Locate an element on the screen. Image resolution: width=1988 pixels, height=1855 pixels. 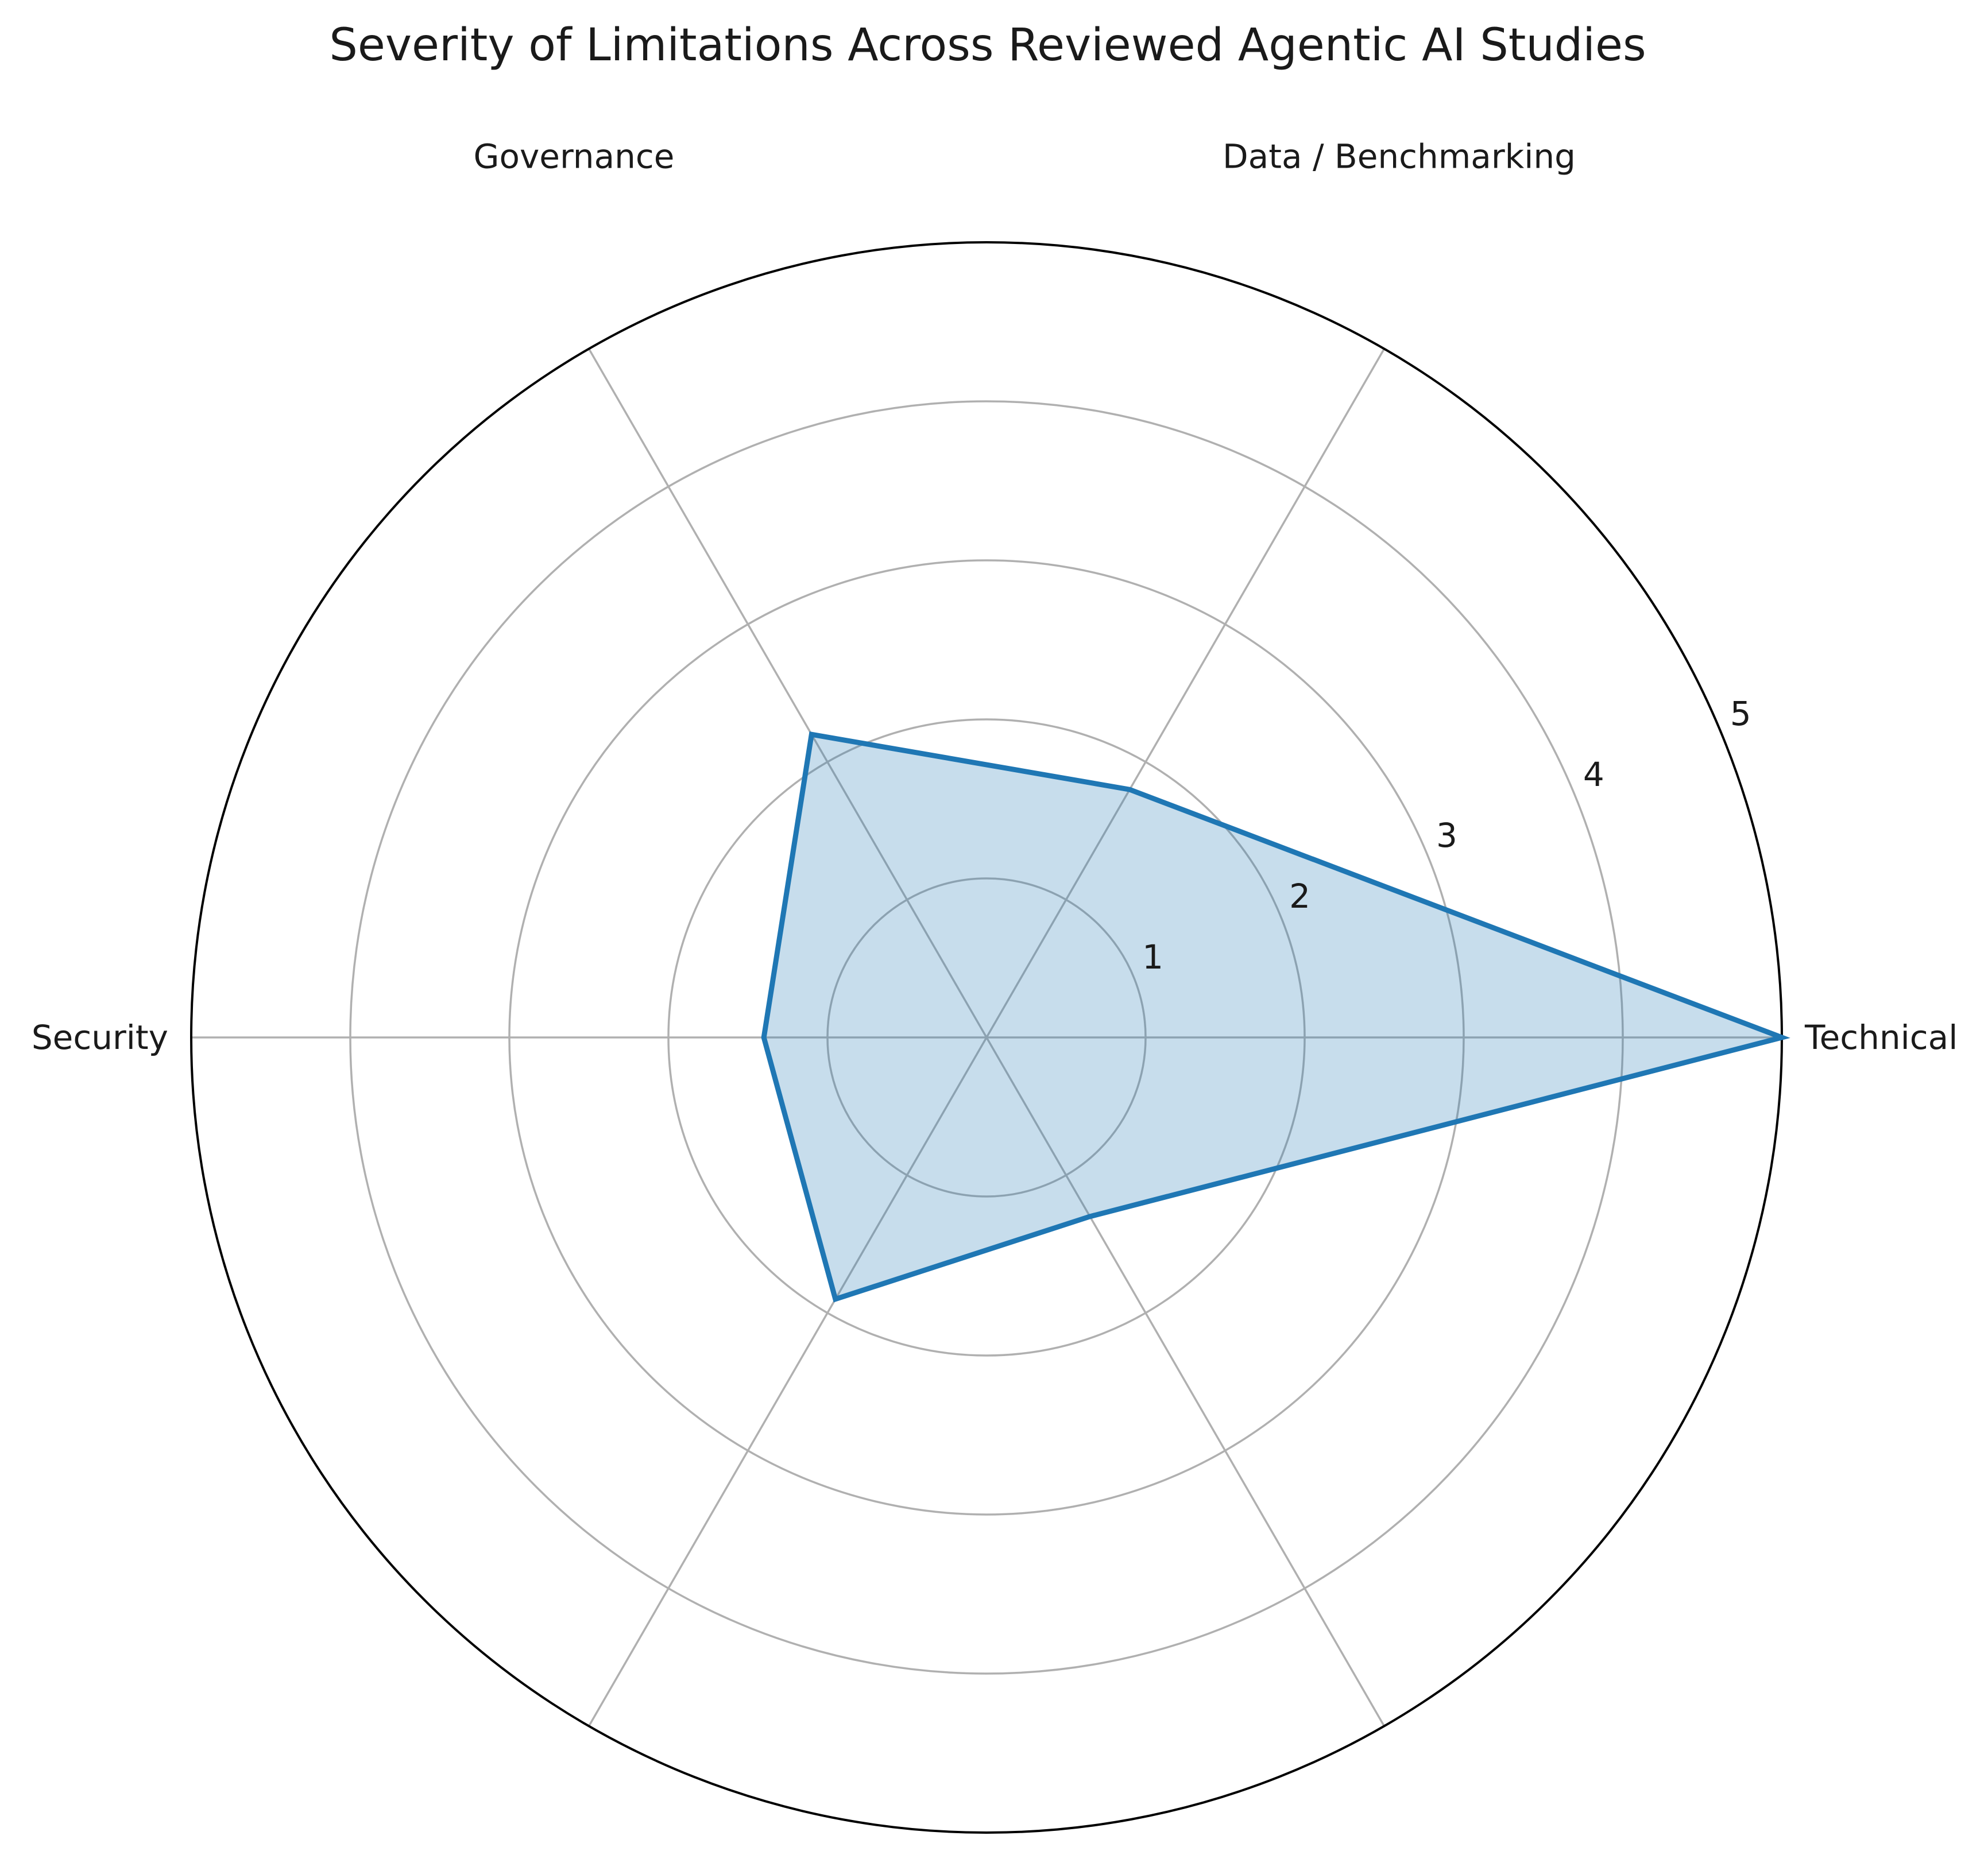
category-label: Governance is located at coordinates (574, 157).